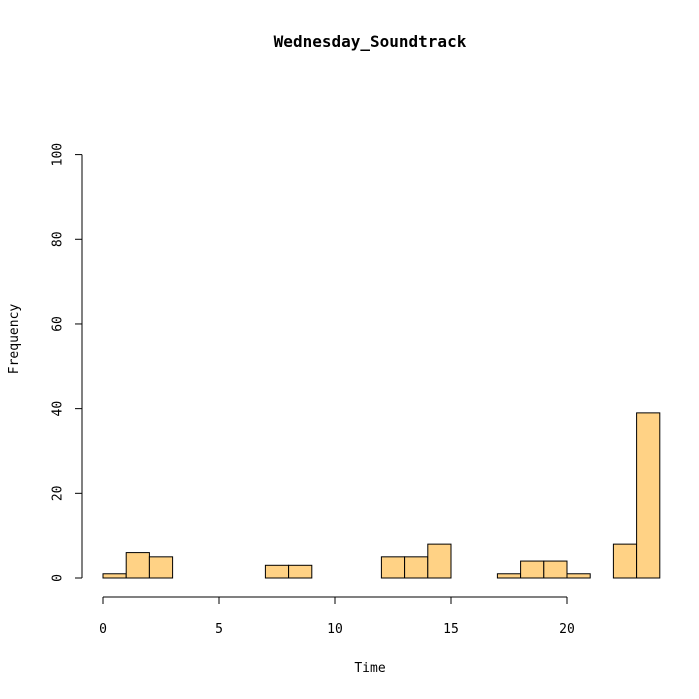  What do you see at coordinates (58, 578) in the screenshot?
I see `y-tick-label: 0` at bounding box center [58, 578].